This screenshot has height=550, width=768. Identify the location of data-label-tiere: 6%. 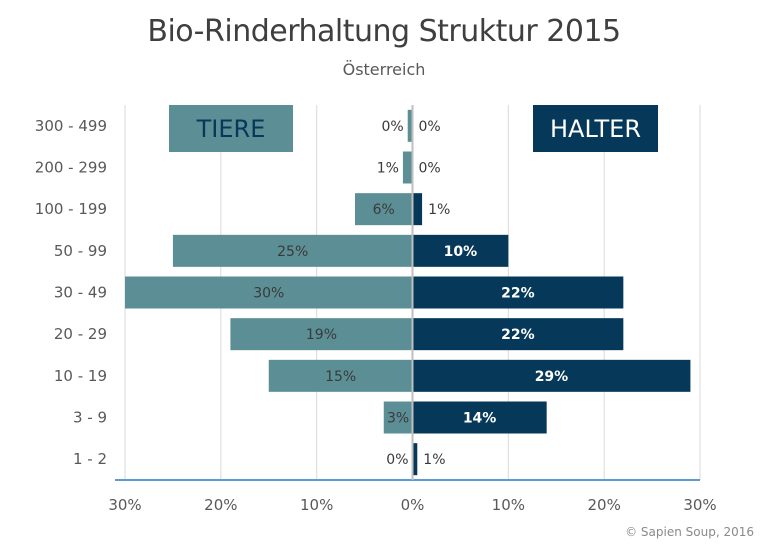
(384, 210).